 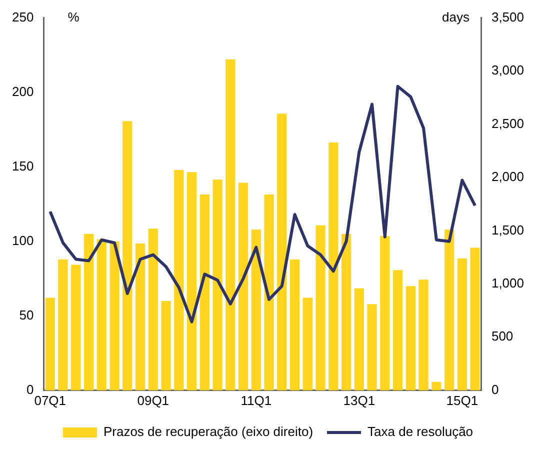 I want to click on y-tick-label: 250, so click(x=23, y=16).